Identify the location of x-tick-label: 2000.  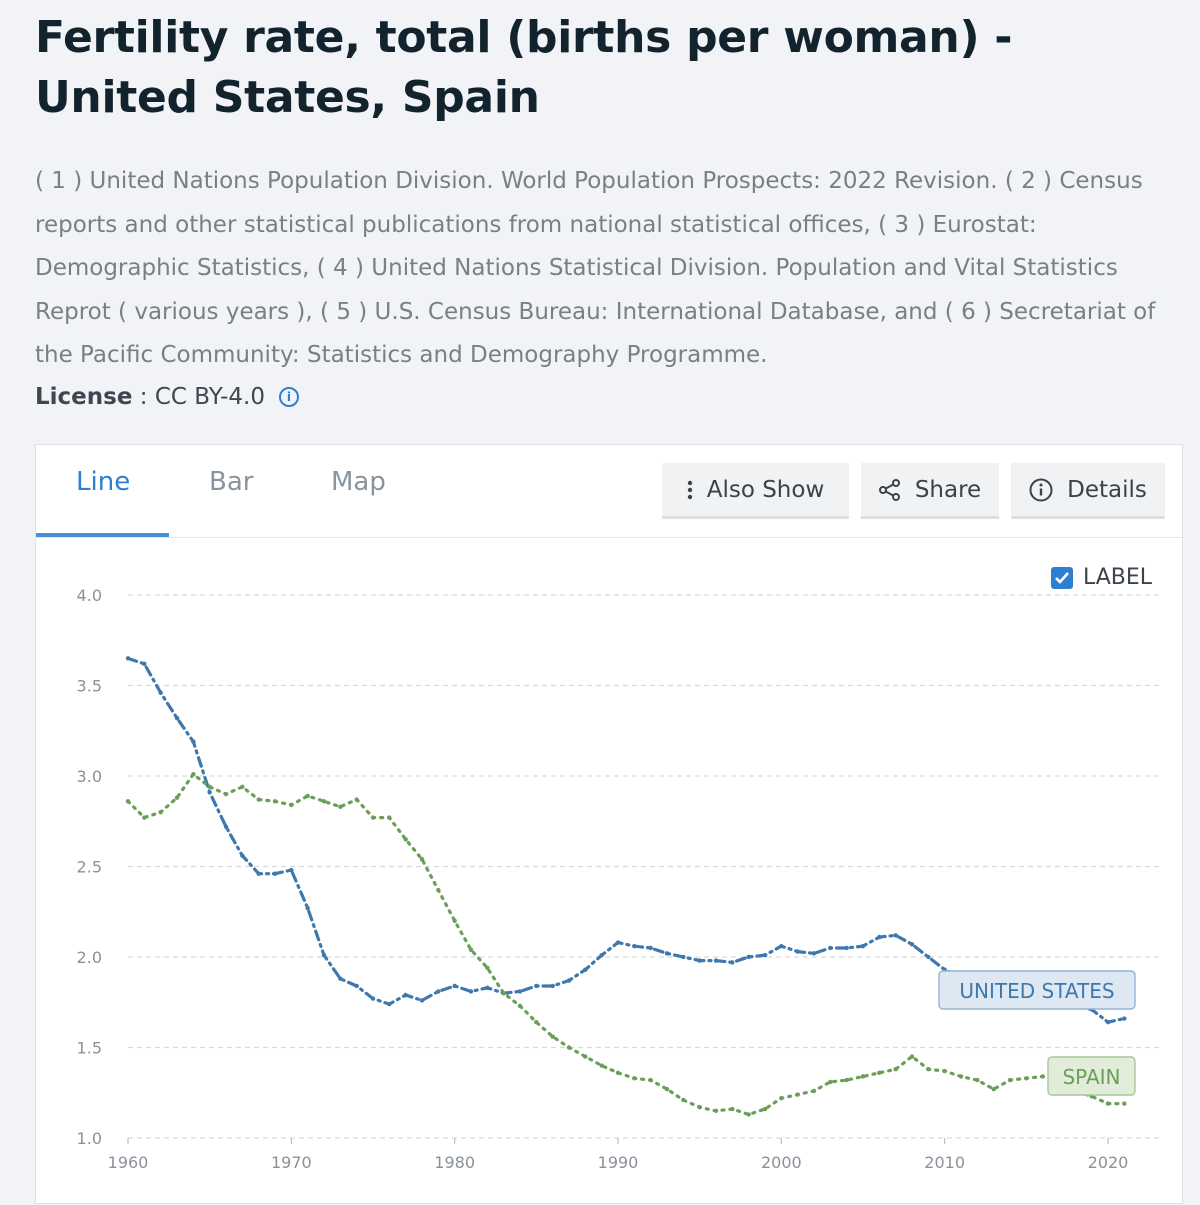
(781, 1162).